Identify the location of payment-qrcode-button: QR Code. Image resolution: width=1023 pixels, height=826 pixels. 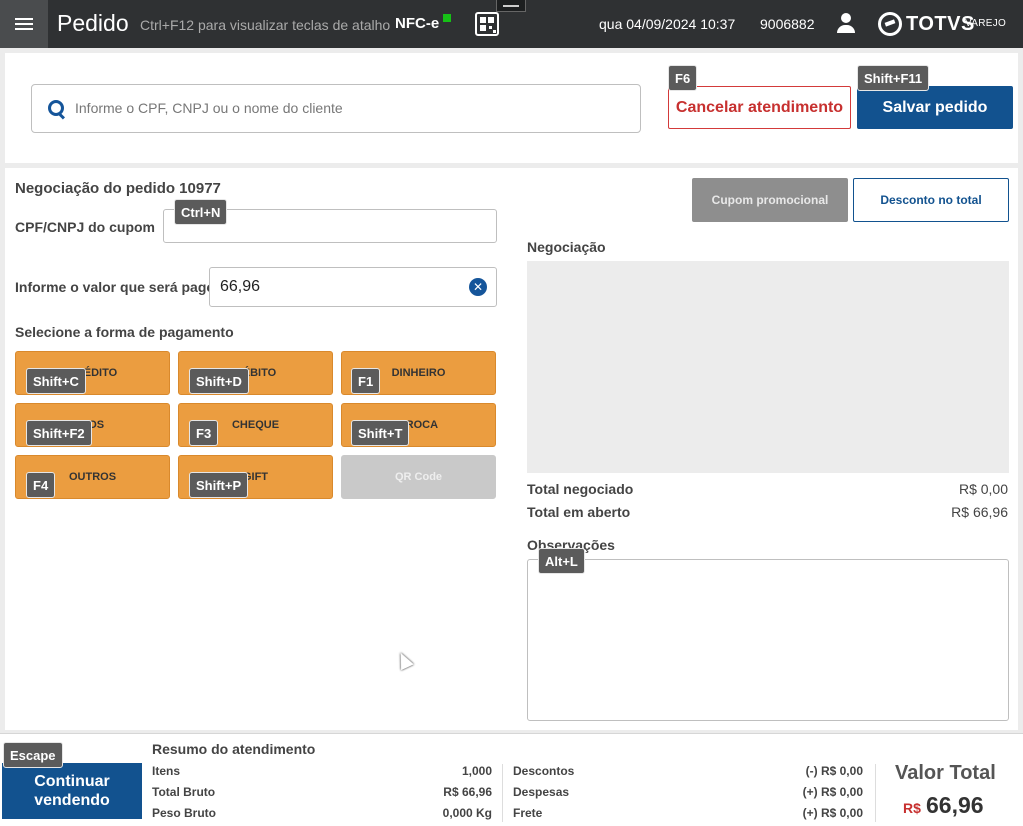
(418, 477).